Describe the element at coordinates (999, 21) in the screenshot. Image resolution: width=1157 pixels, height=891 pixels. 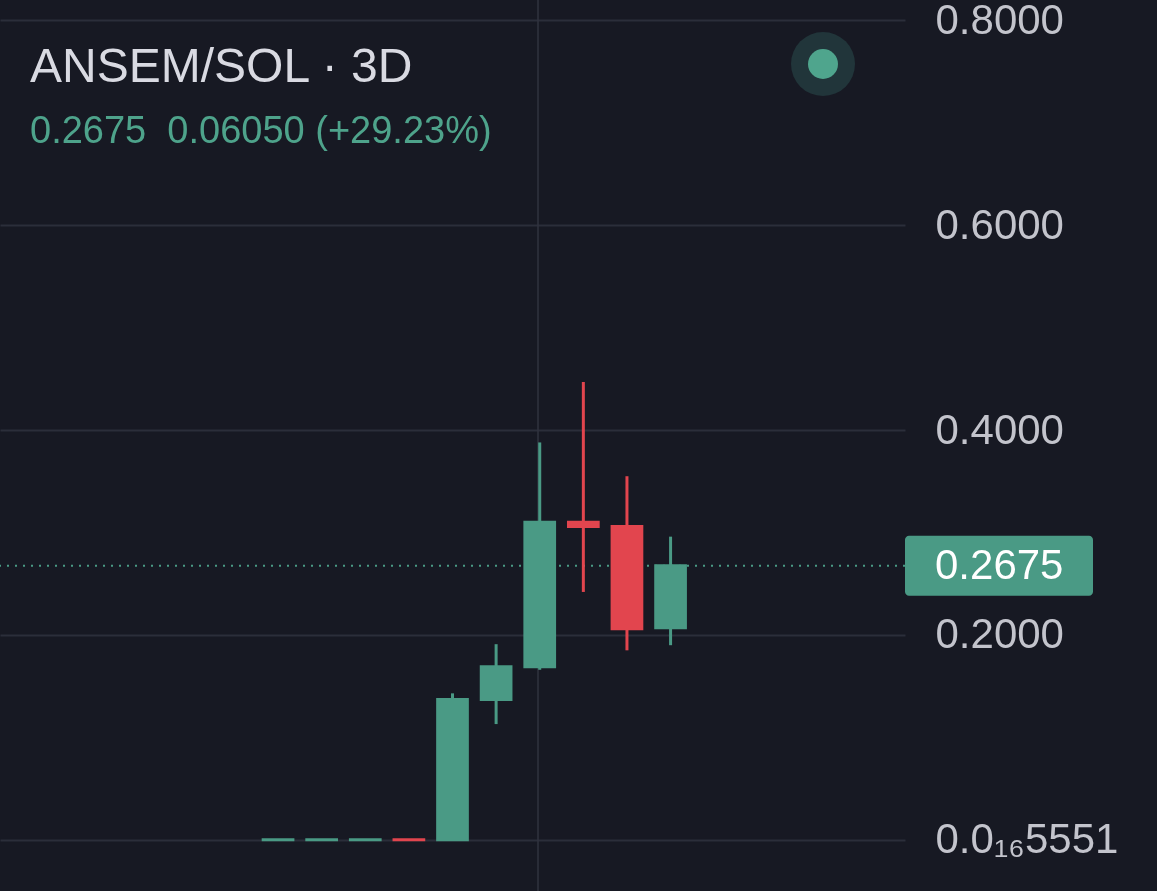
I see `y-tick-label: 0.8000` at that location.